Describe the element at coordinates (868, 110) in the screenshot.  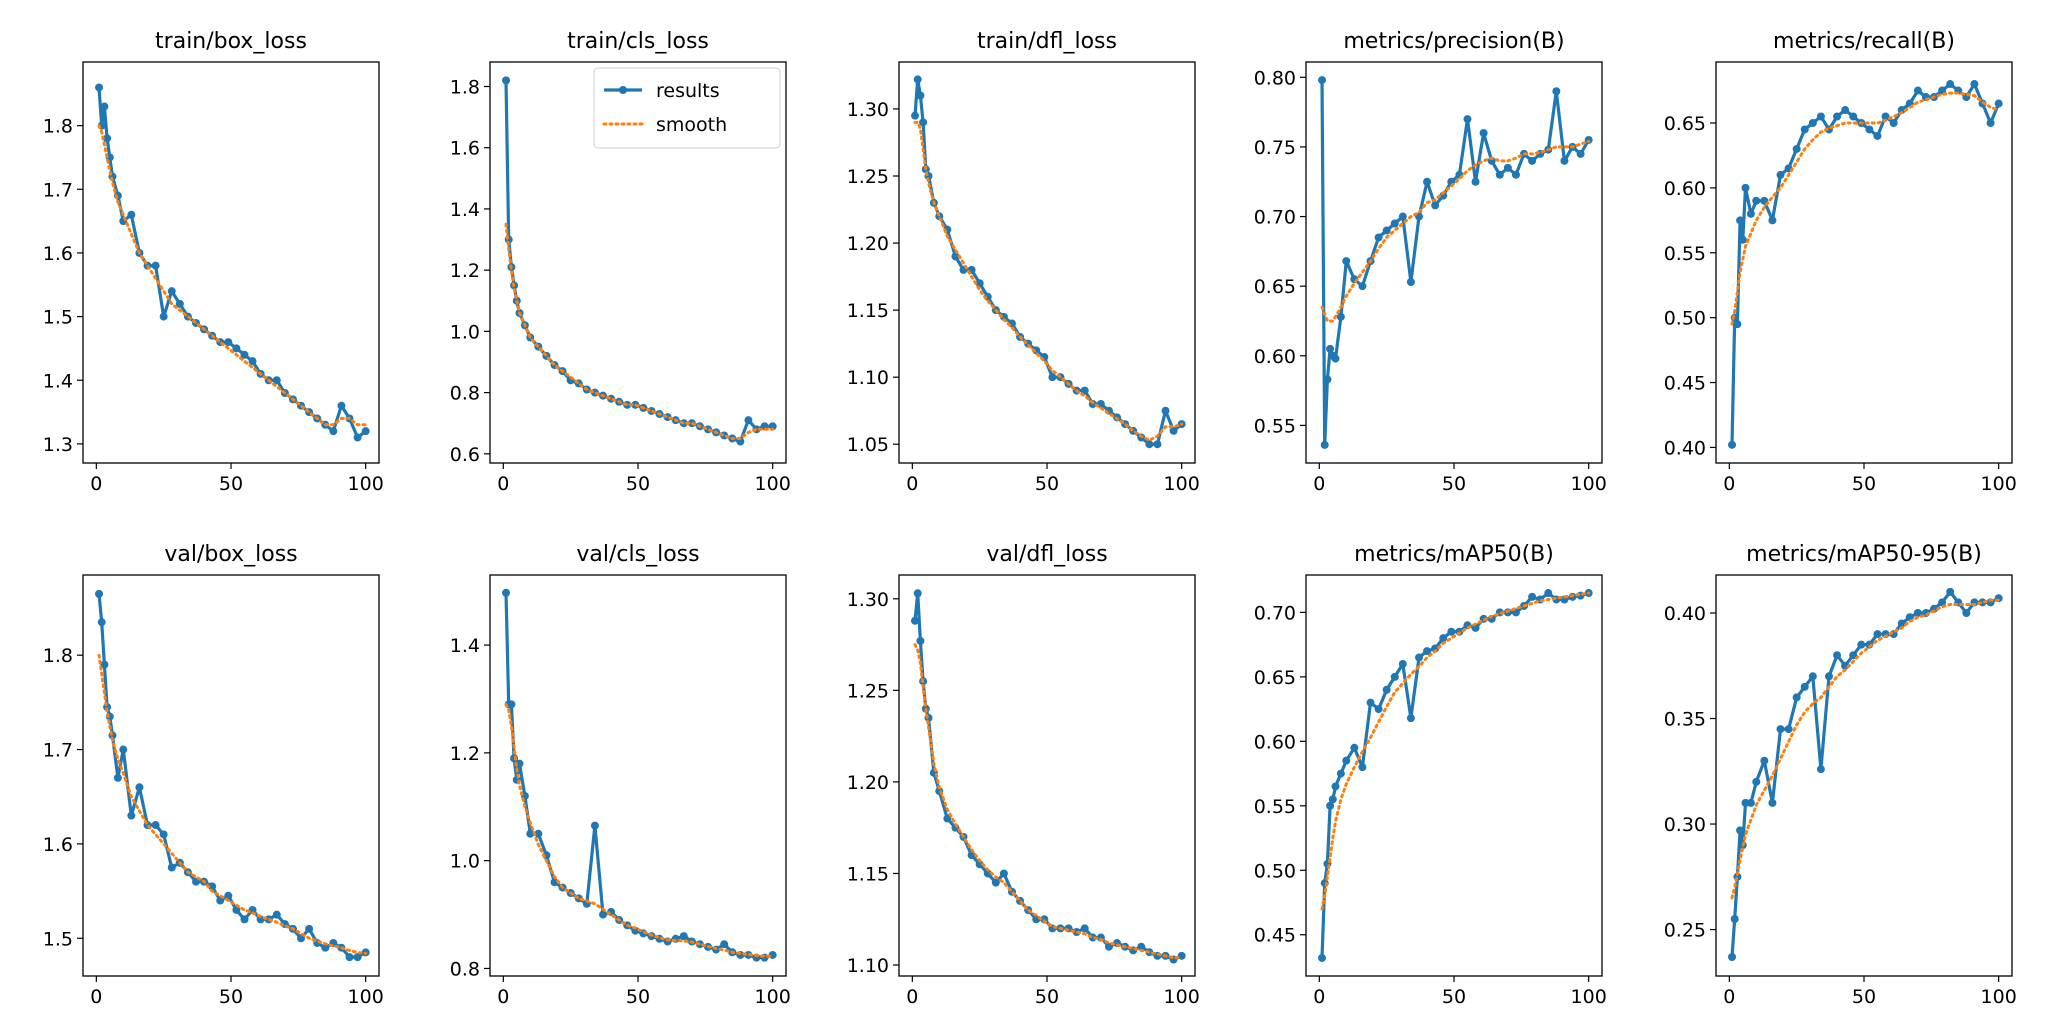
I see `y-tick-label: 1.30` at that location.